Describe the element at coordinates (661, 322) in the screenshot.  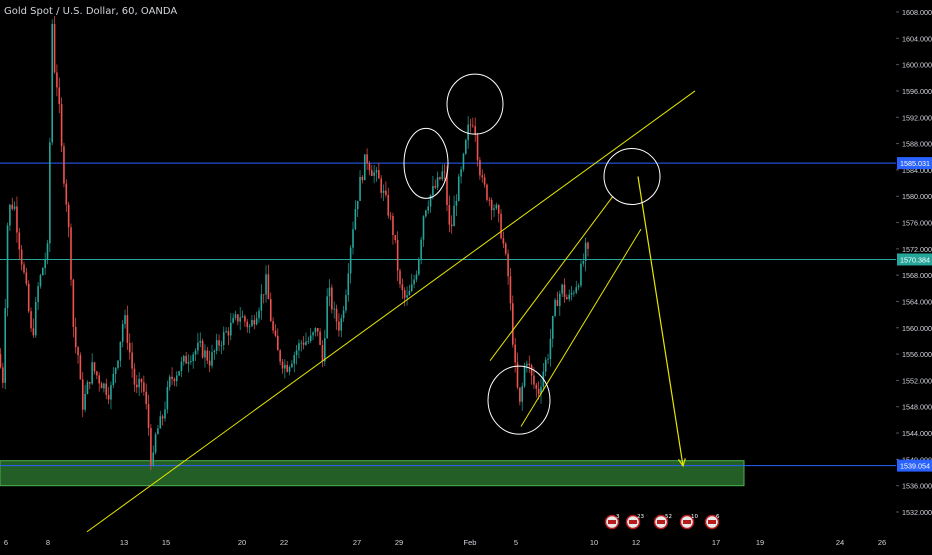
I see `down-arrow` at that location.